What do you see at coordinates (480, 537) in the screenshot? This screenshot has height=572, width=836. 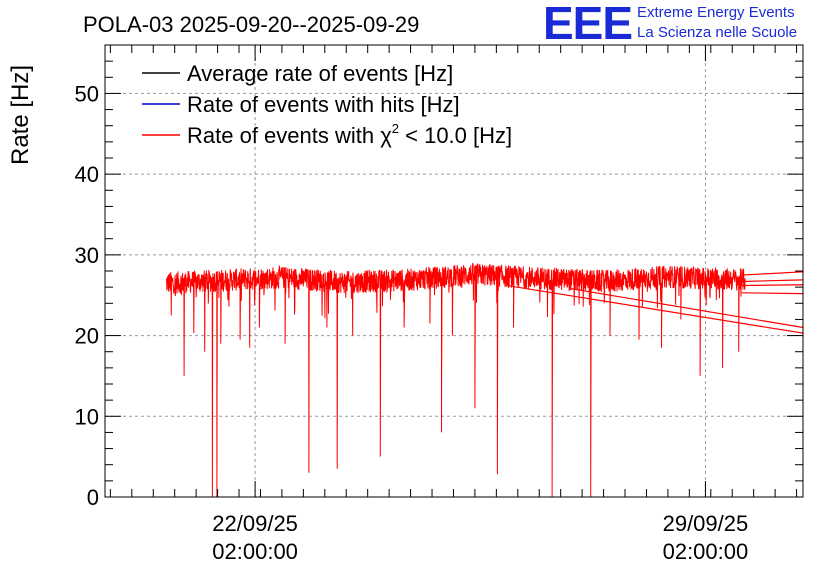 I see `x-tick-labels: 22/09/25 02:00:00 29/09/25 02:00:00` at bounding box center [480, 537].